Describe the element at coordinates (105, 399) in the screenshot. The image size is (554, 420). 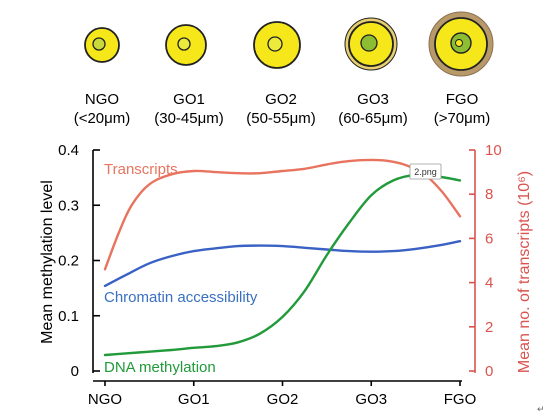
I see `x-tick-label: NGO` at that location.